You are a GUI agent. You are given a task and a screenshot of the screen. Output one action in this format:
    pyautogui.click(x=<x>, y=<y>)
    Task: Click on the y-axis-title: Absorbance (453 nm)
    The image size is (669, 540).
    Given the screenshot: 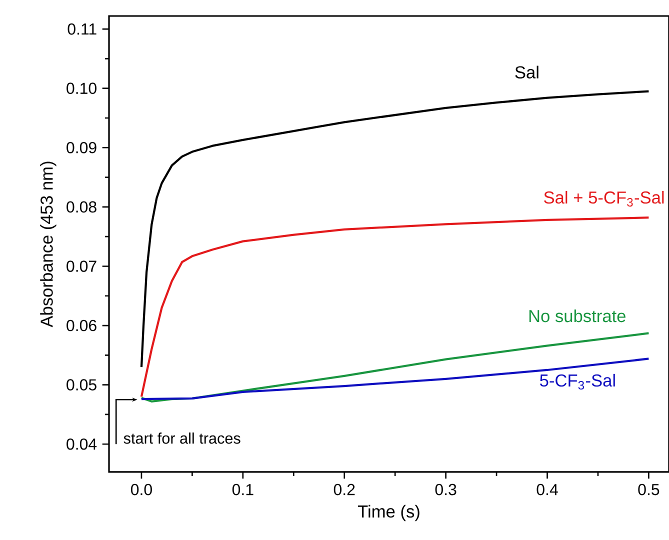 What is the action you would take?
    pyautogui.click(x=48, y=245)
    